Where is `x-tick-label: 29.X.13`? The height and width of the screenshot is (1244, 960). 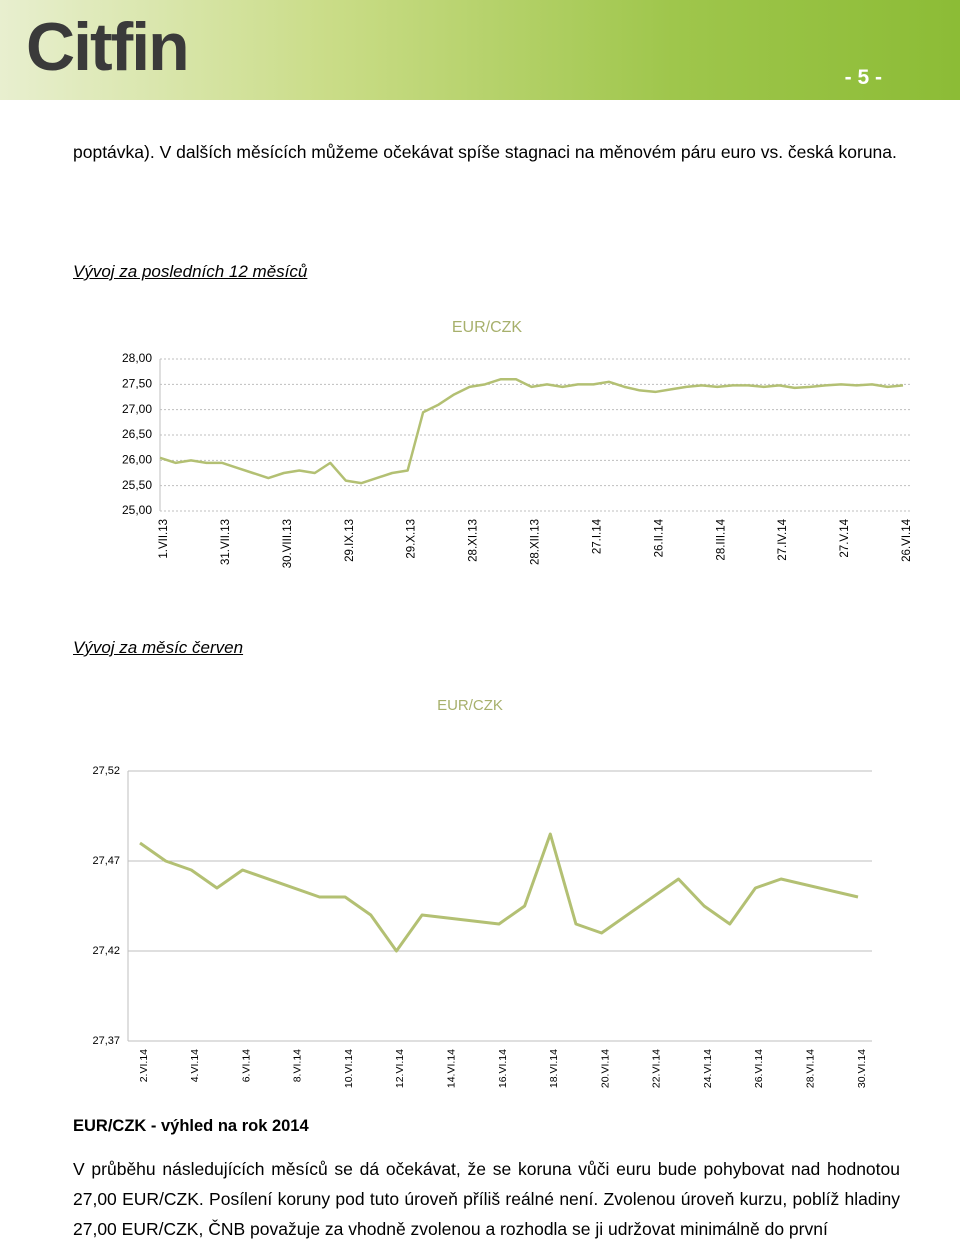 x-tick-label: 29.X.13 is located at coordinates (412, 539).